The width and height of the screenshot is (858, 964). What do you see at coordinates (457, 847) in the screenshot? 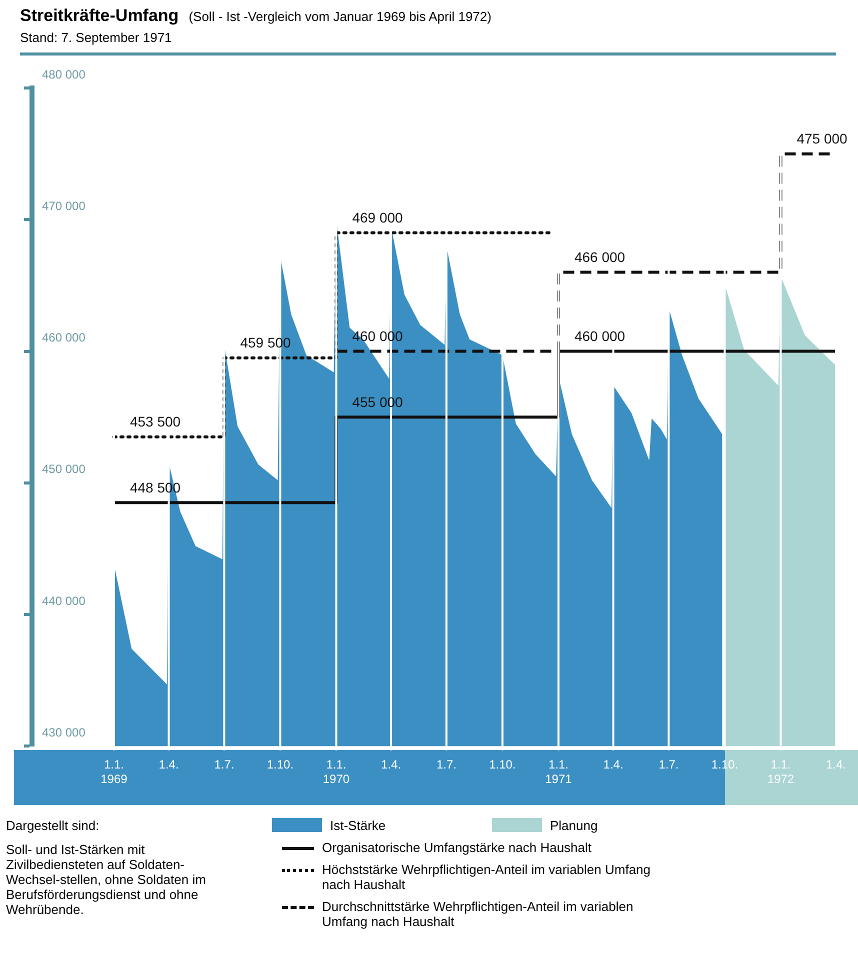
I see `legend-label: Organisatorische Umfangstärke nach Haushalt` at bounding box center [457, 847].